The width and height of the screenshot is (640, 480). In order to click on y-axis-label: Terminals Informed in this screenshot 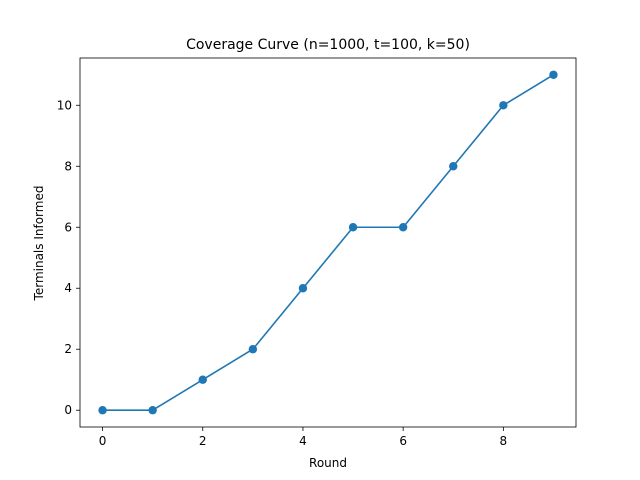, I will do `click(39, 244)`.